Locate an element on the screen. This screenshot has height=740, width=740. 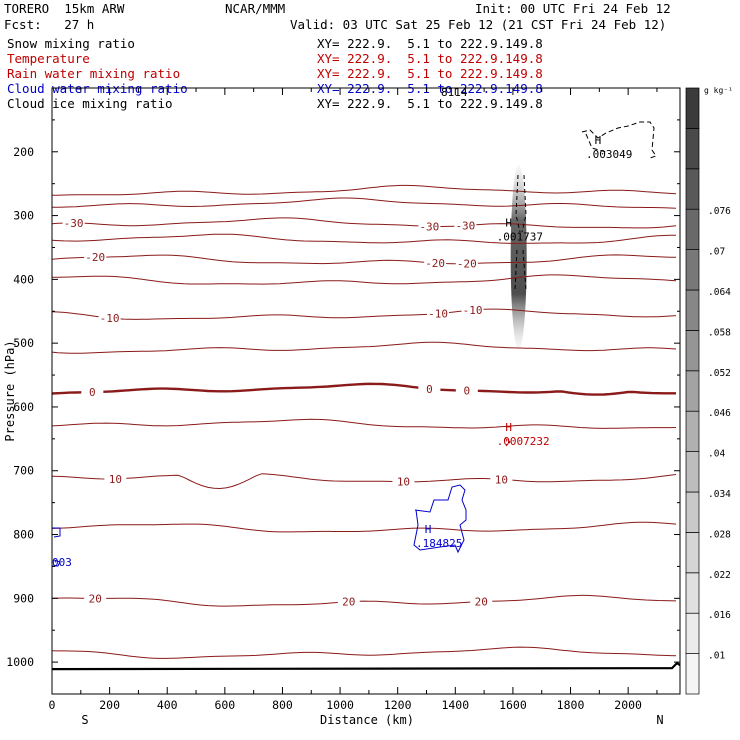
x-tick-label: 1000 is located at coordinates (340, 705).